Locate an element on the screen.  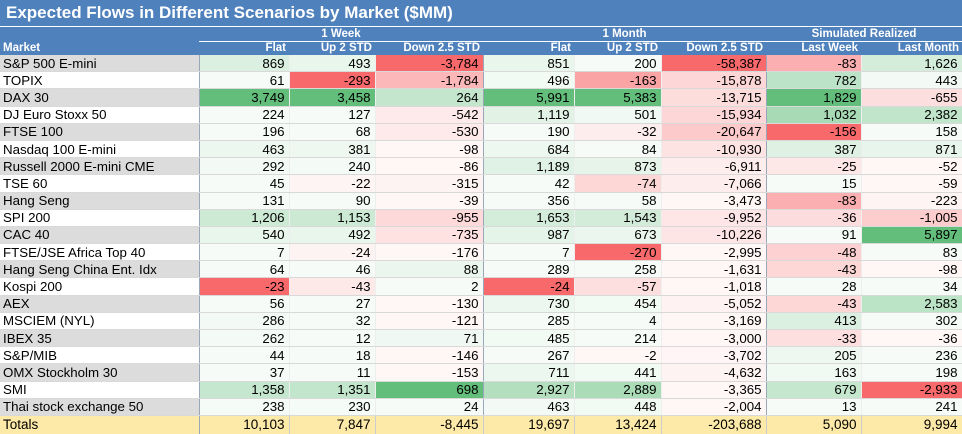
value-cell: -39 is located at coordinates (429, 201).